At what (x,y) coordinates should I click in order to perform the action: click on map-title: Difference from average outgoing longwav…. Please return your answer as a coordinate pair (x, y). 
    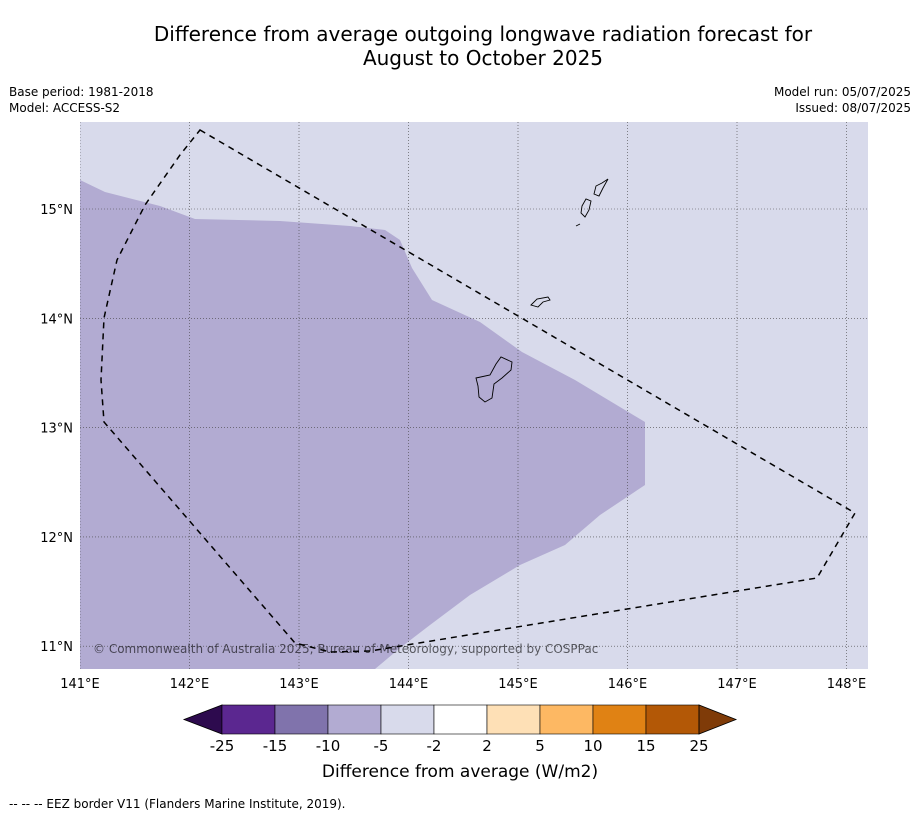
    Looking at the image, I should click on (459, 46).